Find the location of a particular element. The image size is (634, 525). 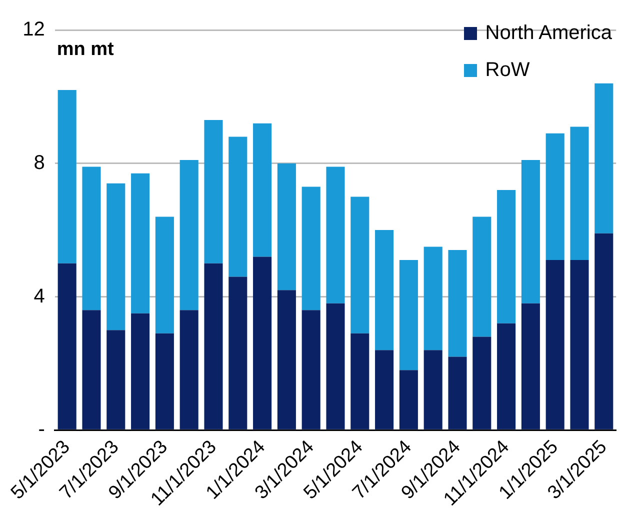

y-tick-label: 4 is located at coordinates (39, 296).